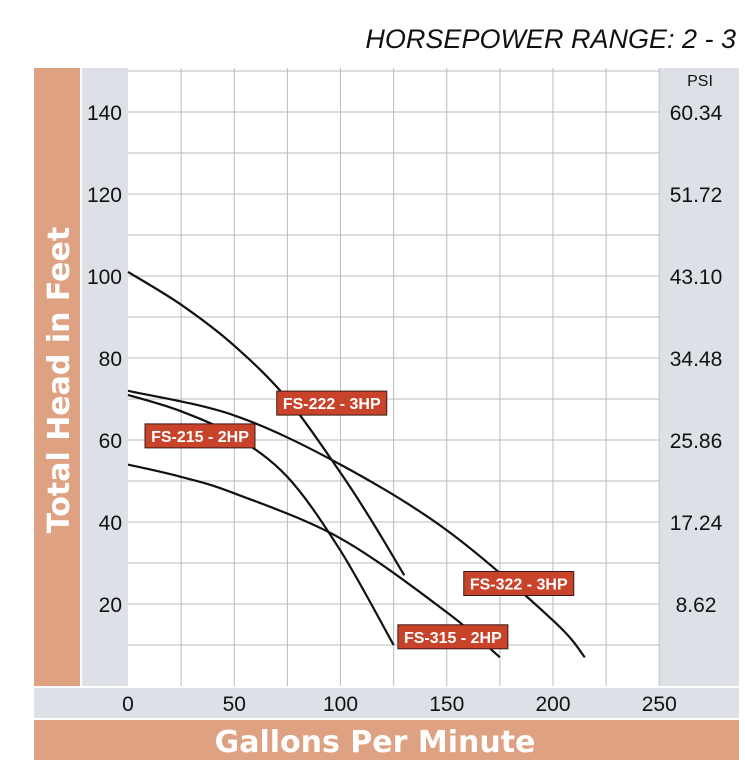  Describe the element at coordinates (375, 742) in the screenshot. I see `x-axis-label: Gallons Per Minute` at that location.